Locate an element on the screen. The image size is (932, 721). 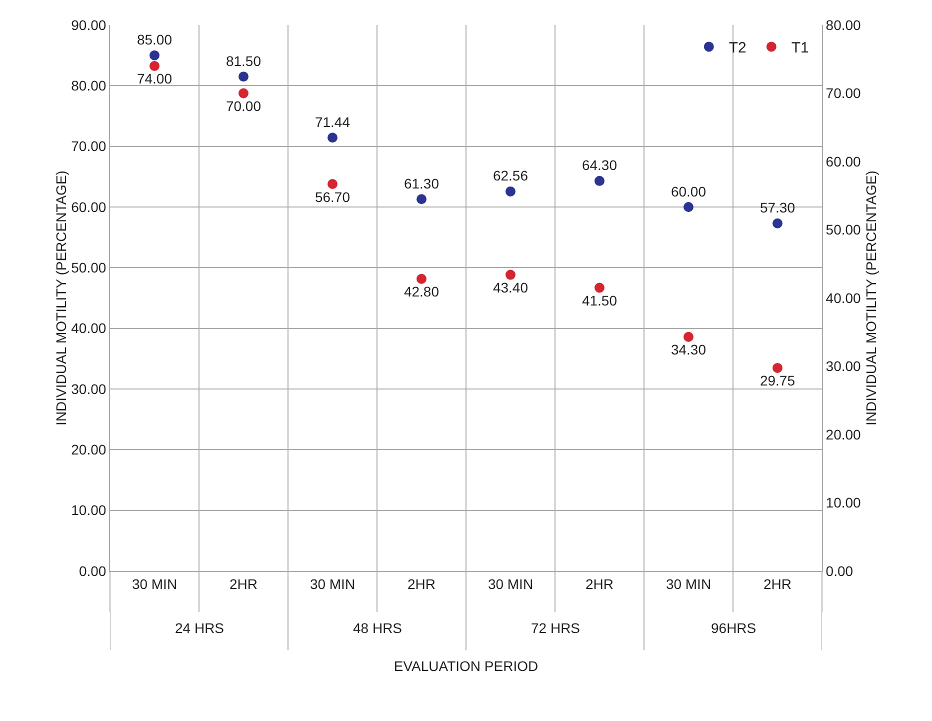
data-label: 60.00 is located at coordinates (688, 191).